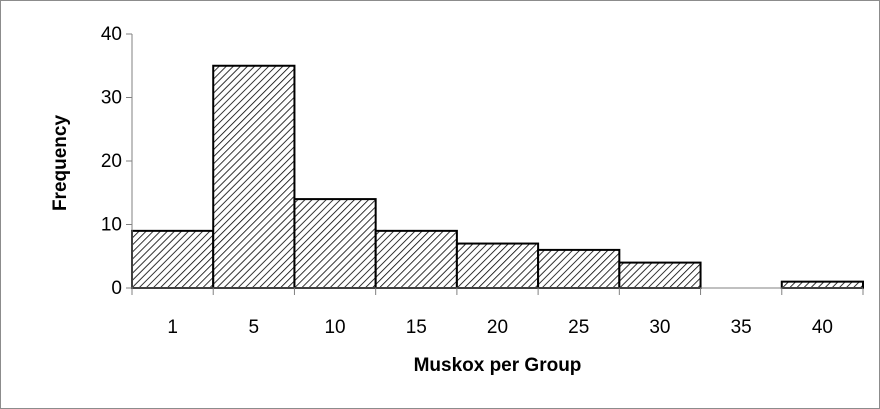 The image size is (880, 409). Describe the element at coordinates (659, 327) in the screenshot. I see `x-tick-label-30: 30` at that location.